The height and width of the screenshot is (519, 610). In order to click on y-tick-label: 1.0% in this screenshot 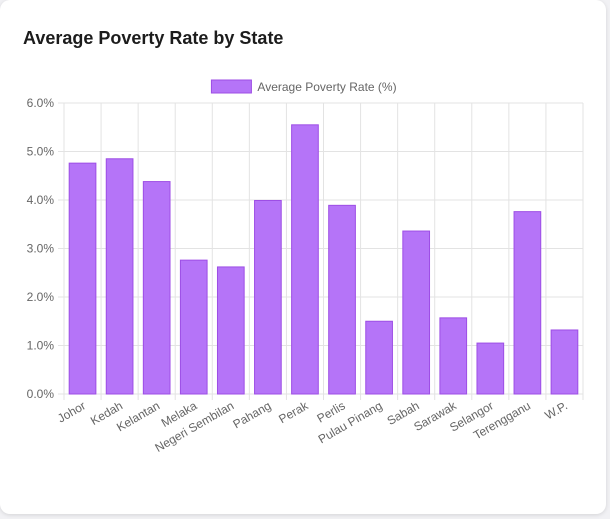, I will do `click(41, 346)`.